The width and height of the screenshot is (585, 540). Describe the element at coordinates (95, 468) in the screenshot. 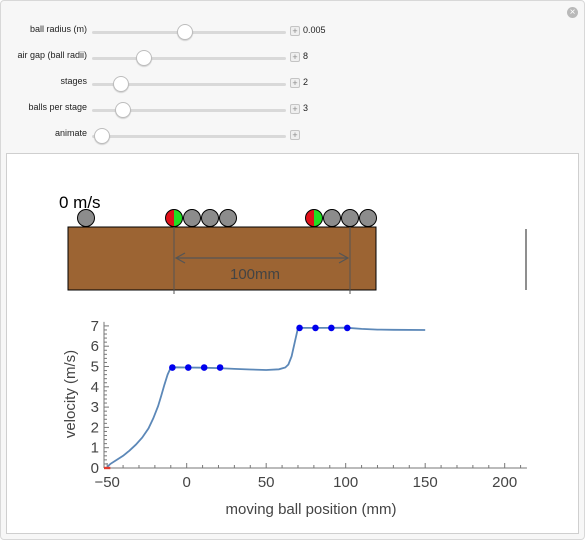

I see `y-tick-label: 0` at that location.